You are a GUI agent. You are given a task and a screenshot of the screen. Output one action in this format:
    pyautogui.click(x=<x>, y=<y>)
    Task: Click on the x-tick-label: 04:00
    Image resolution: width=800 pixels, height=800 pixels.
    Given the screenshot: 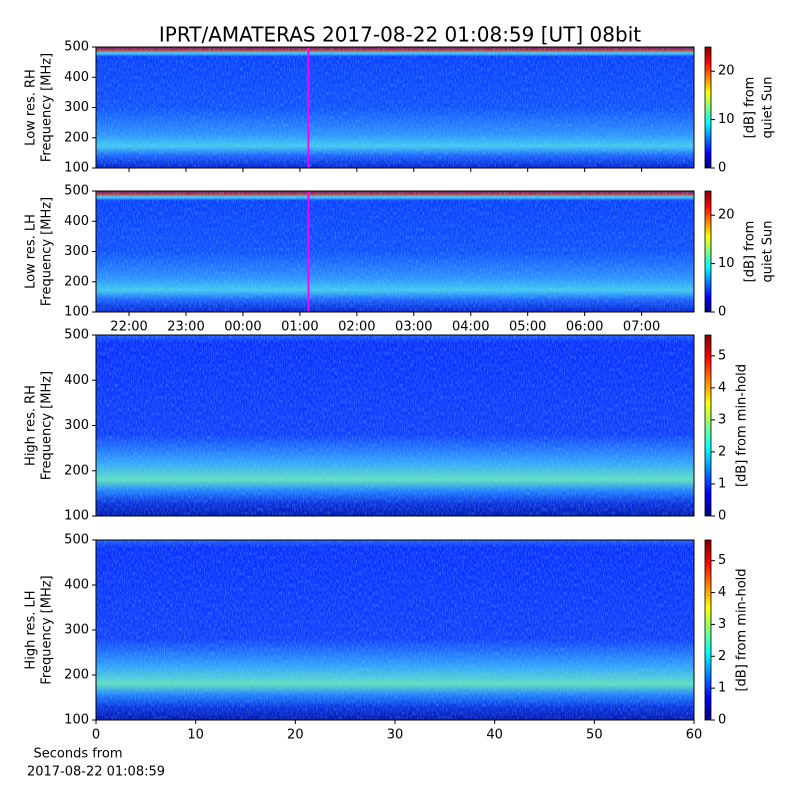 What is the action you would take?
    pyautogui.click(x=470, y=327)
    